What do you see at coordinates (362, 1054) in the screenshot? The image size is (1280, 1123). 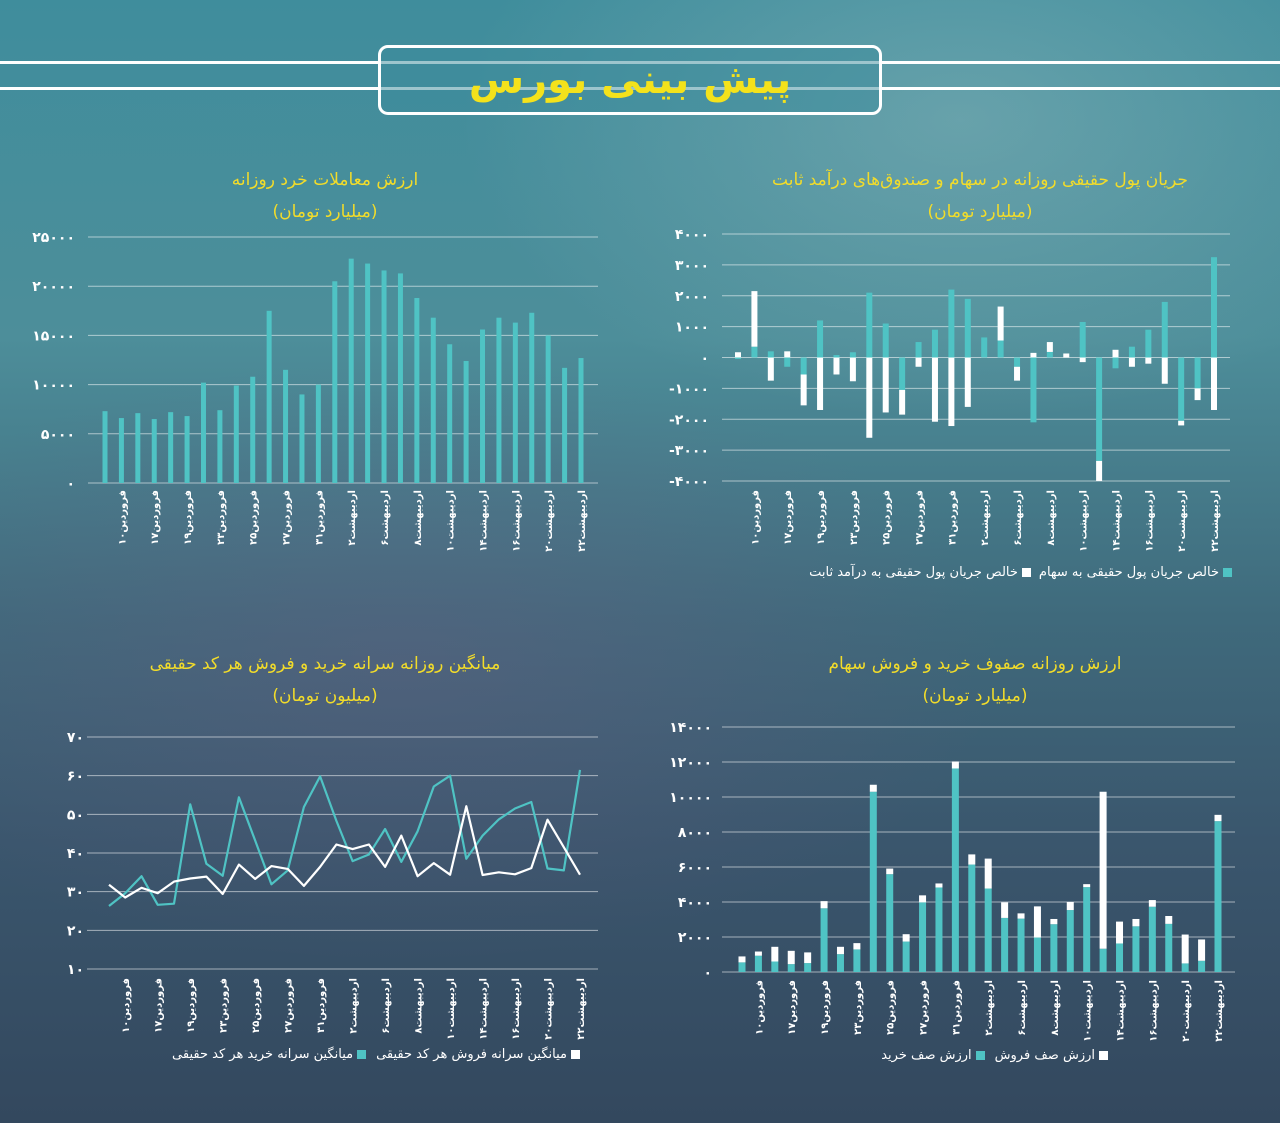 I see `legend-swatch-teal` at bounding box center [362, 1054].